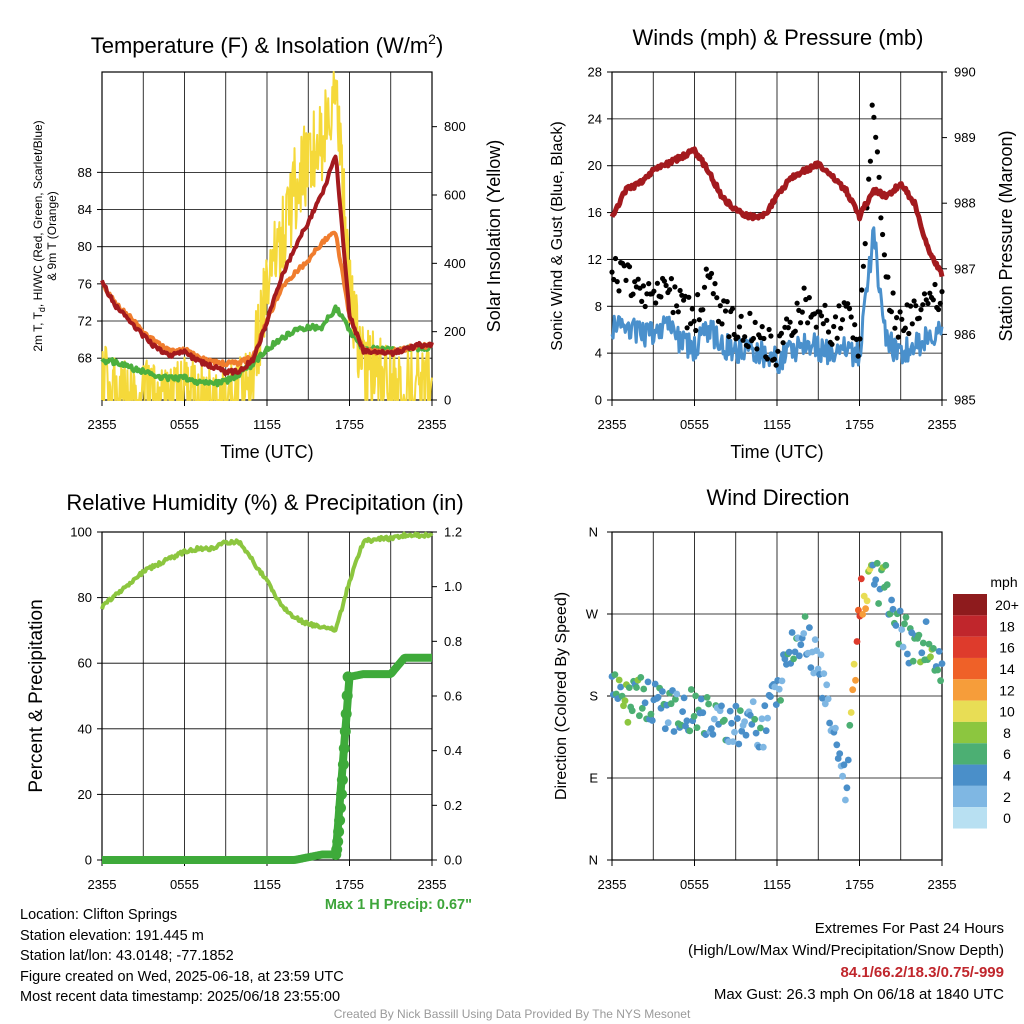 Image resolution: width=1024 pixels, height=1024 pixels. I want to click on wdir-ytick-label: N, so click(593, 532).